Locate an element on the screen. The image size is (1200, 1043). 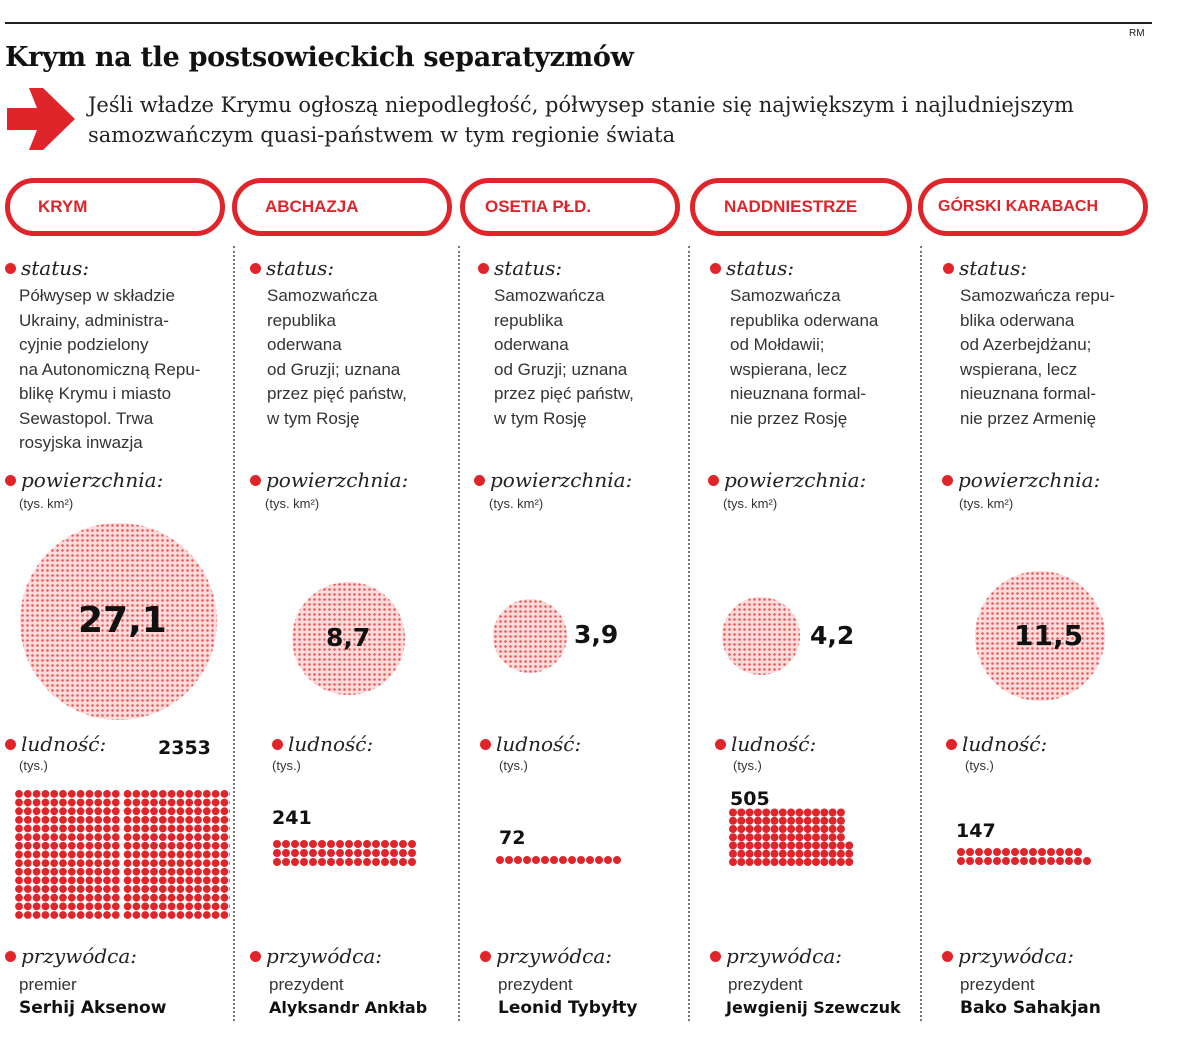
population-unit: (tys.) is located at coordinates (513, 765).